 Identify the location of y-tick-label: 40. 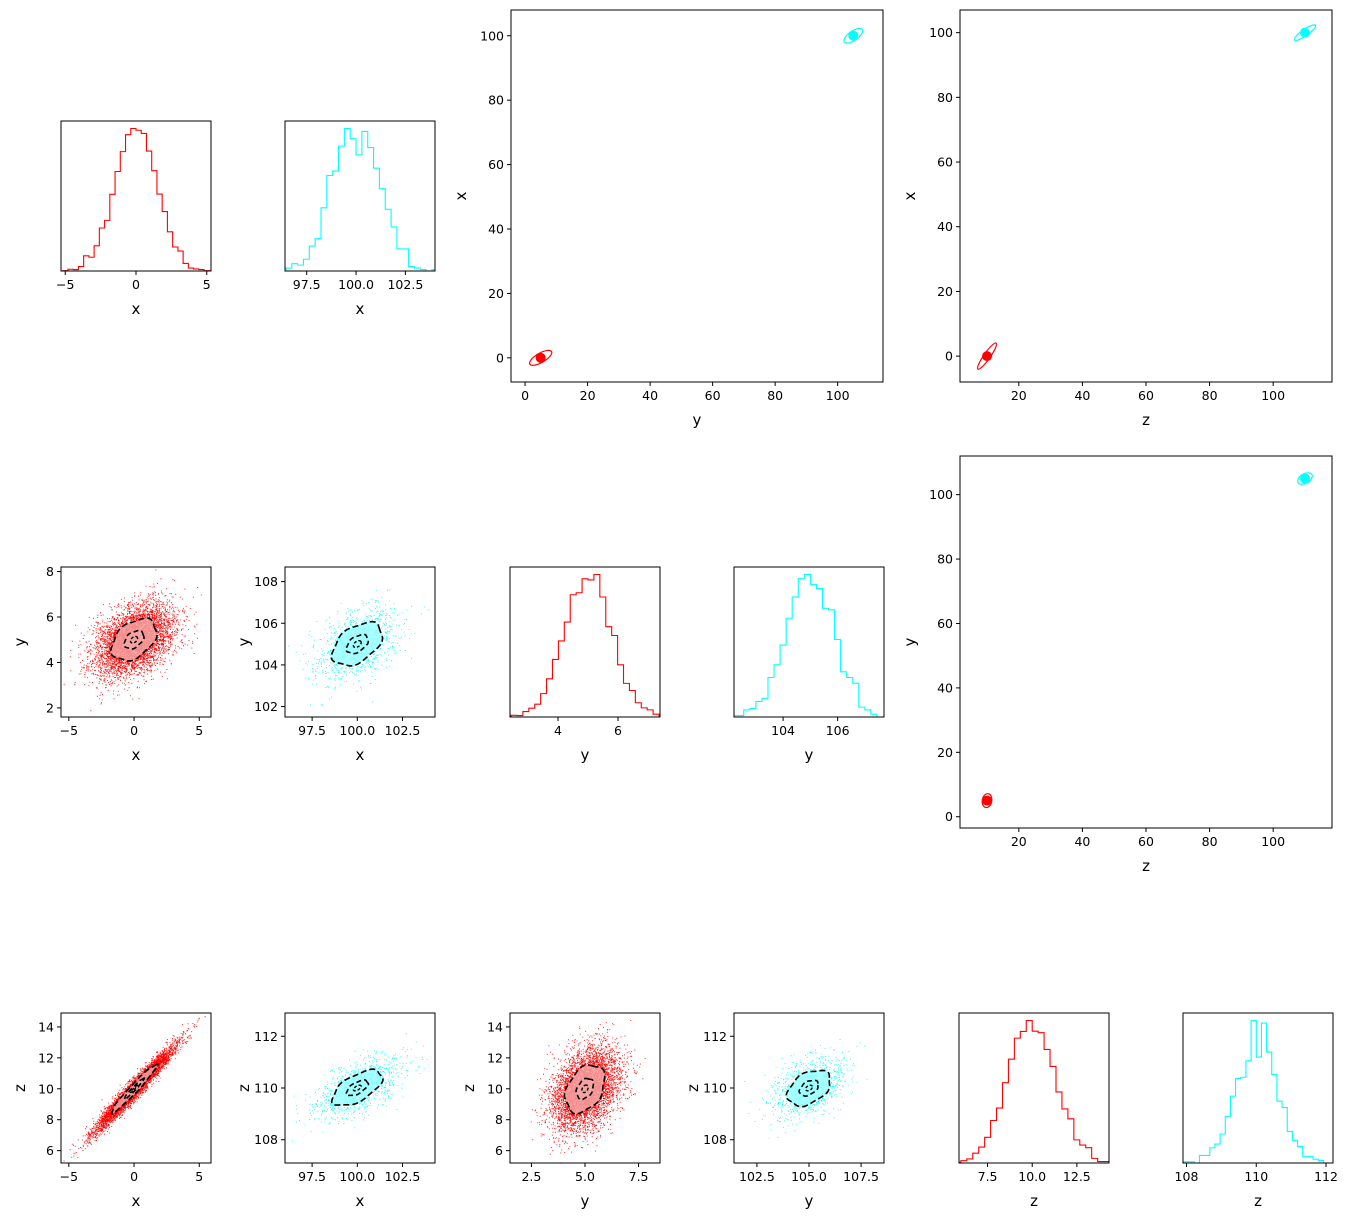
(945, 687).